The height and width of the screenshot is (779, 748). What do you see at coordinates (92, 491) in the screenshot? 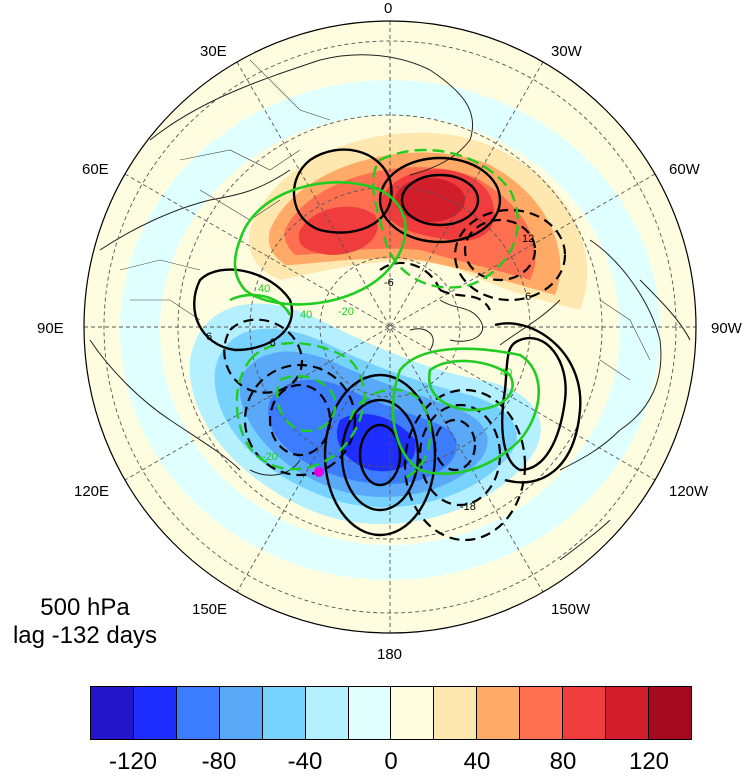
I see `longitude-label-120e: 120E` at bounding box center [92, 491].